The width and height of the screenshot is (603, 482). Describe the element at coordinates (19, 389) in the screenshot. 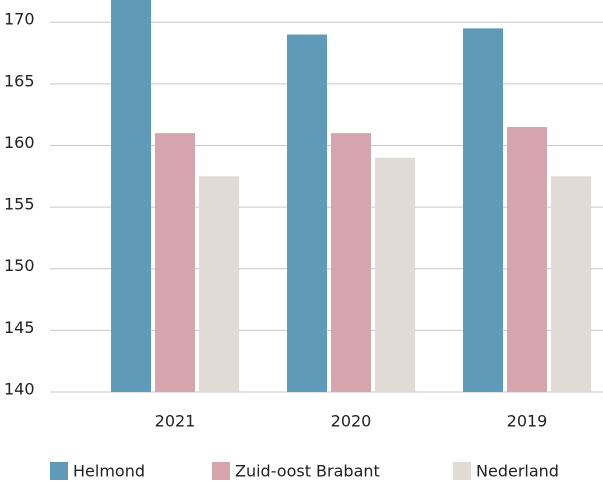

I see `y-tick-label: 140` at that location.